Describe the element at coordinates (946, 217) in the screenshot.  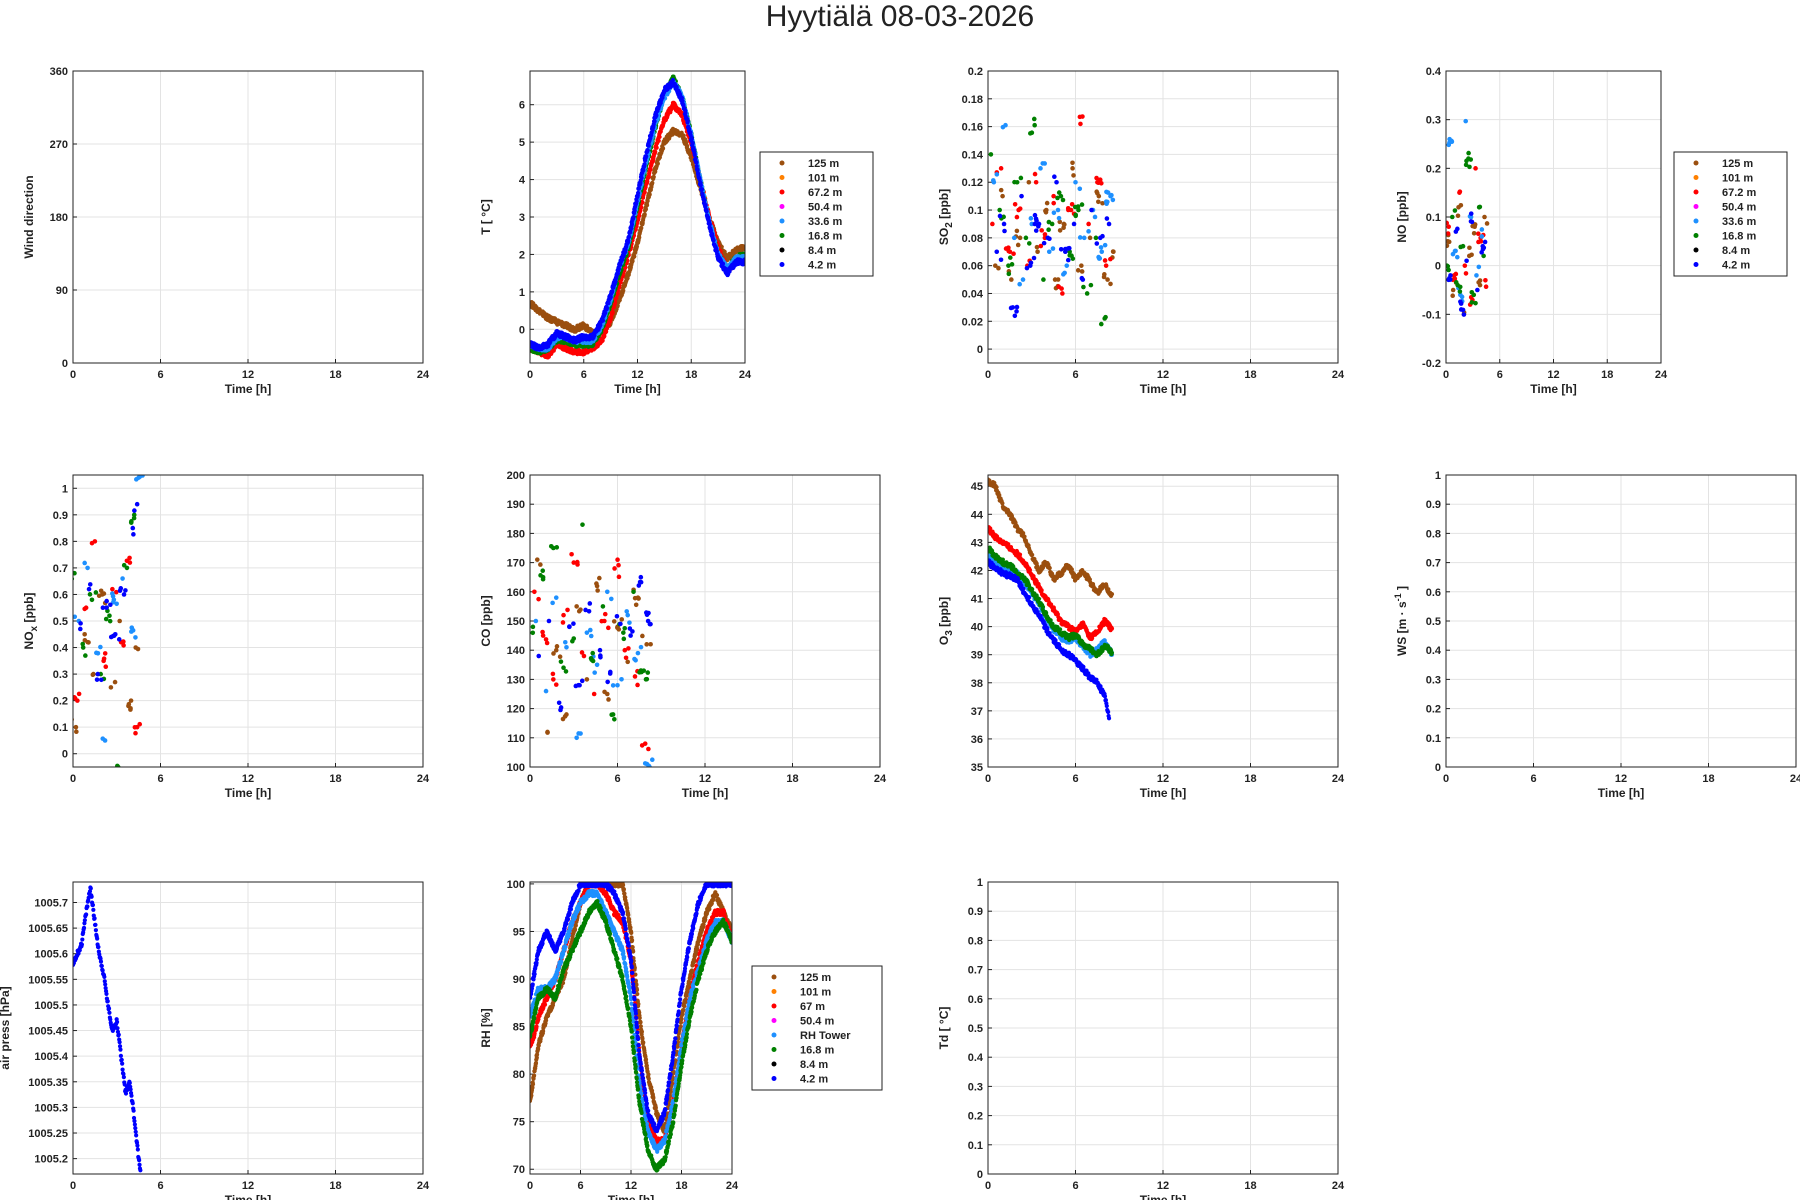
I see `y-axis-label: SO2 [ppb]` at that location.